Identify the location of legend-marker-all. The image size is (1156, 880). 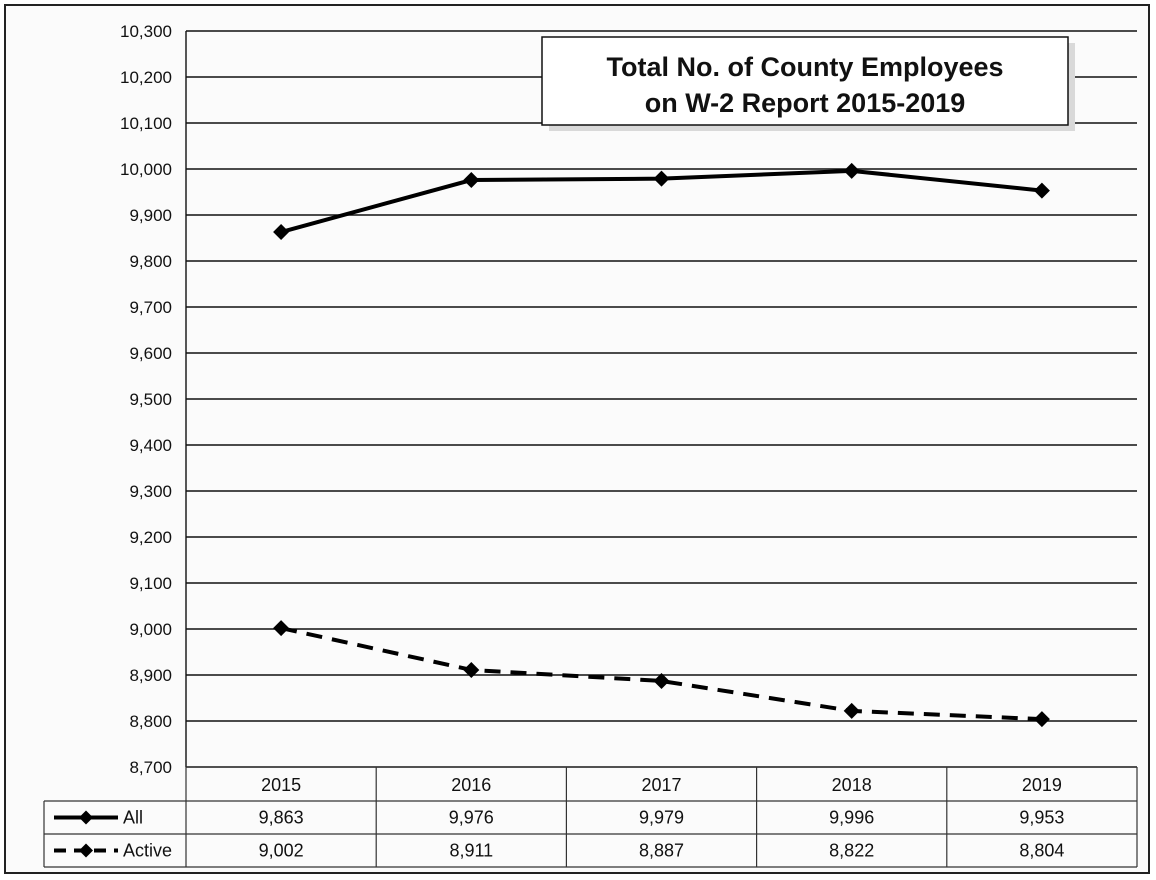
(86, 817).